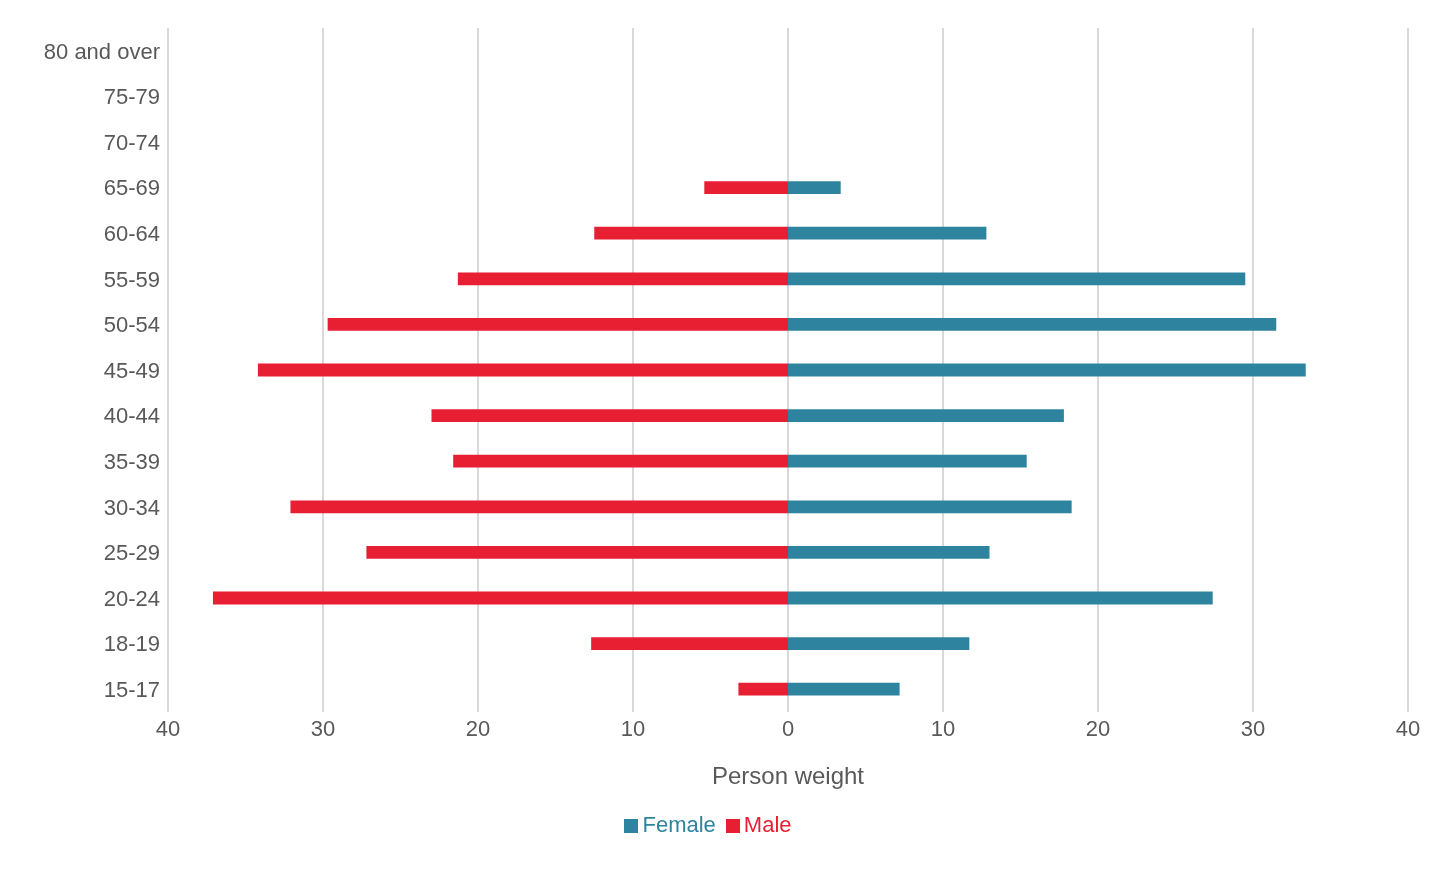 Image resolution: width=1453 pixels, height=876 pixels. I want to click on y-tick-label: 30-34, so click(131, 507).